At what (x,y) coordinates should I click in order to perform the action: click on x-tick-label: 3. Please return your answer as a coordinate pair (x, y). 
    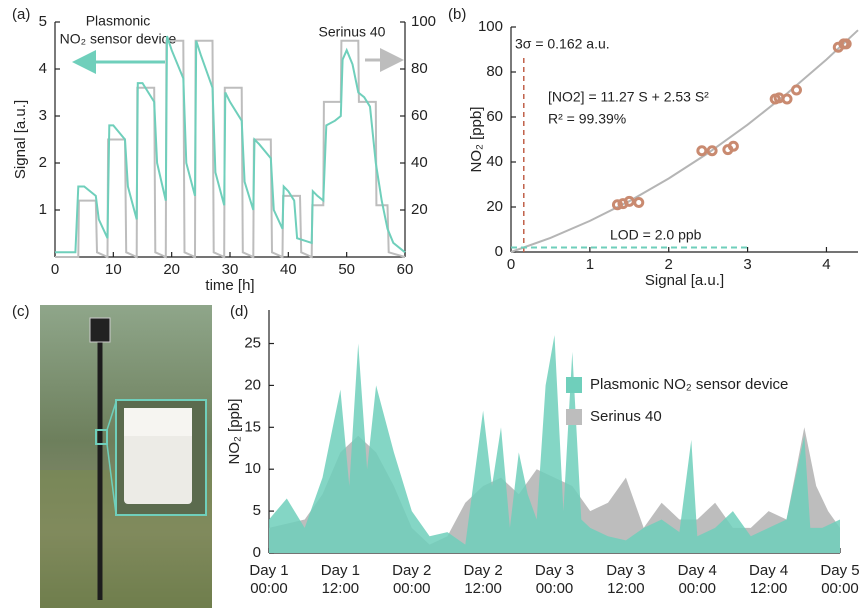
    Looking at the image, I should click on (747, 264).